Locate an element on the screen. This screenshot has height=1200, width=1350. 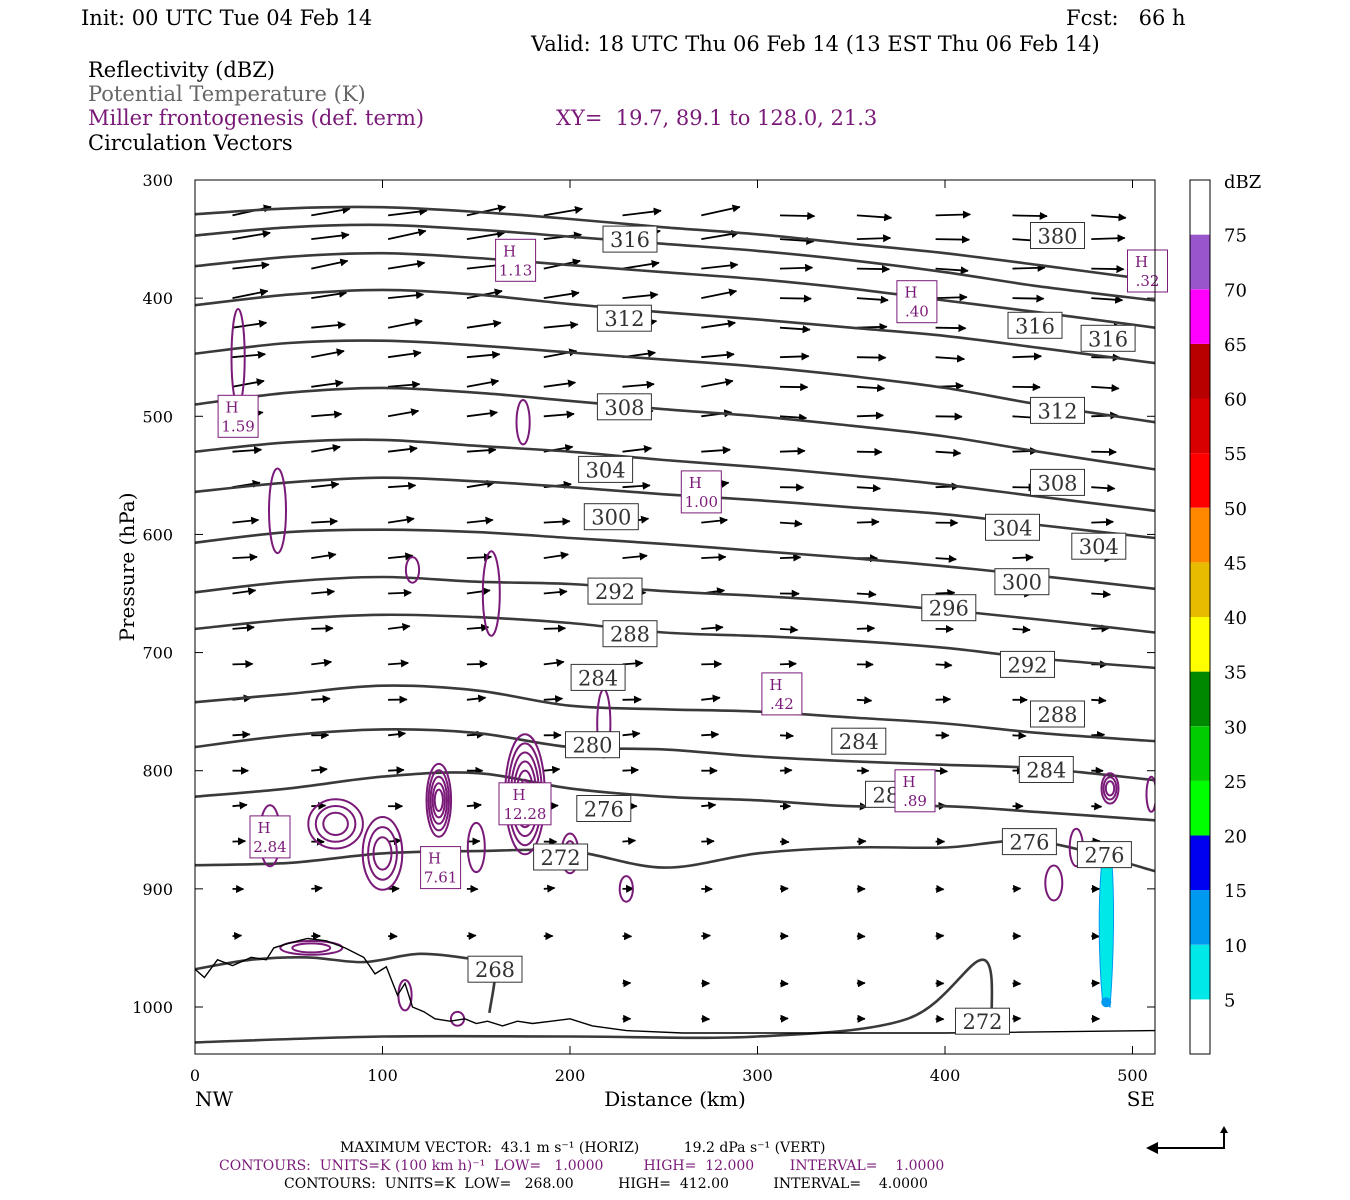
theta-label: 308 is located at coordinates (624, 408).